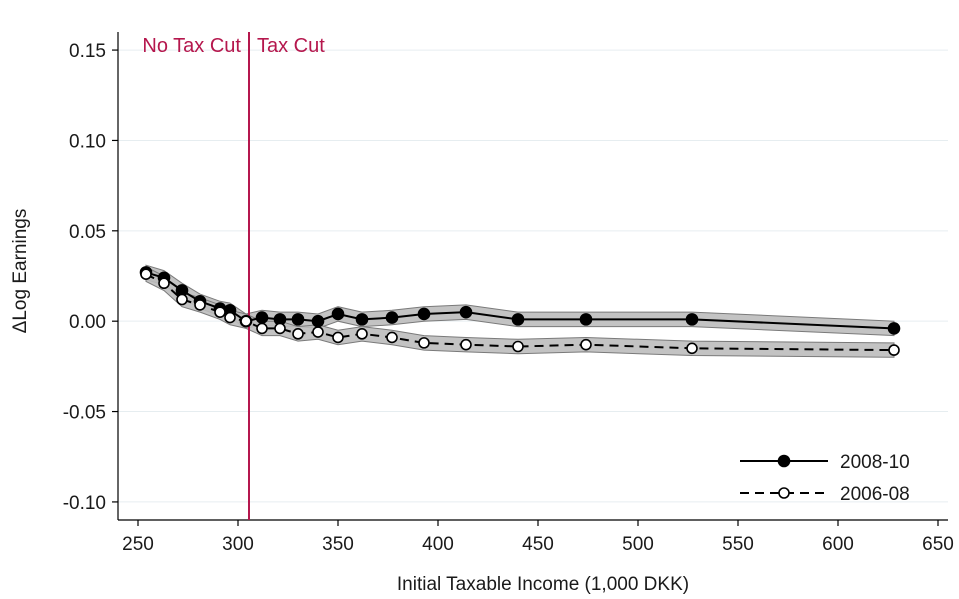 The width and height of the screenshot is (959, 599). I want to click on y-tick-label: -0.10, so click(84, 503).